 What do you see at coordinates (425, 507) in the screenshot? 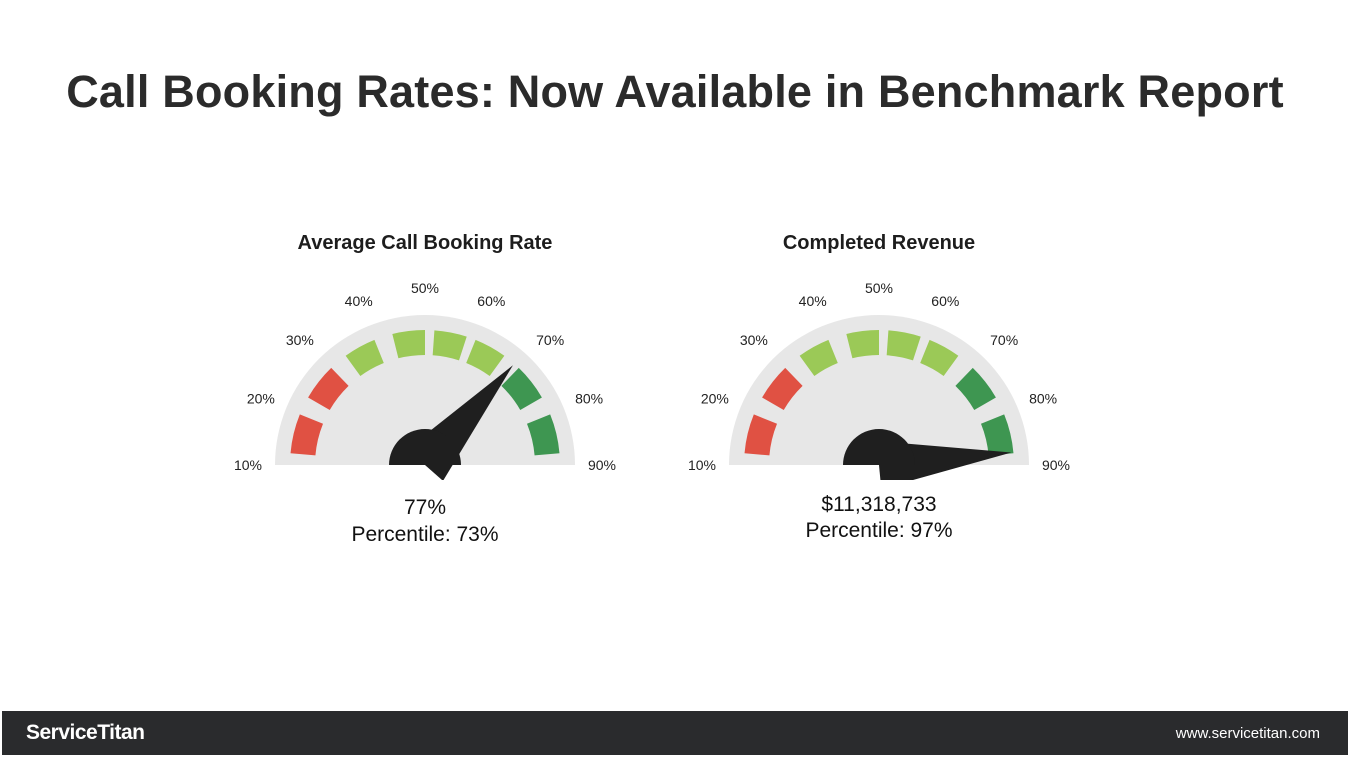
I see `gauge-1-value: 77%` at bounding box center [425, 507].